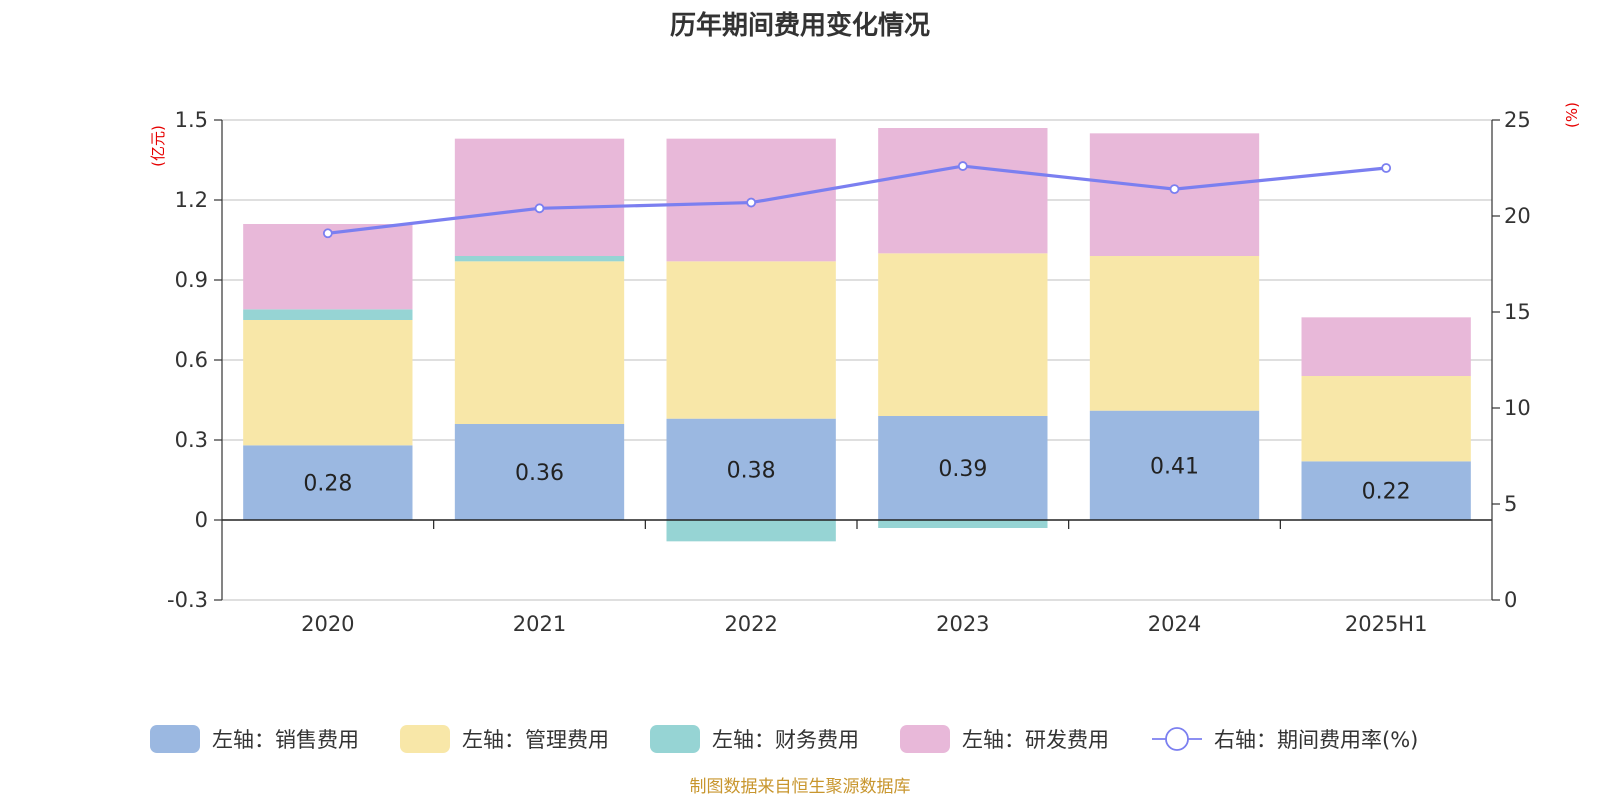 The height and width of the screenshot is (800, 1600). What do you see at coordinates (1510, 600) in the screenshot?
I see `right-axis-tick-label: 0` at bounding box center [1510, 600].